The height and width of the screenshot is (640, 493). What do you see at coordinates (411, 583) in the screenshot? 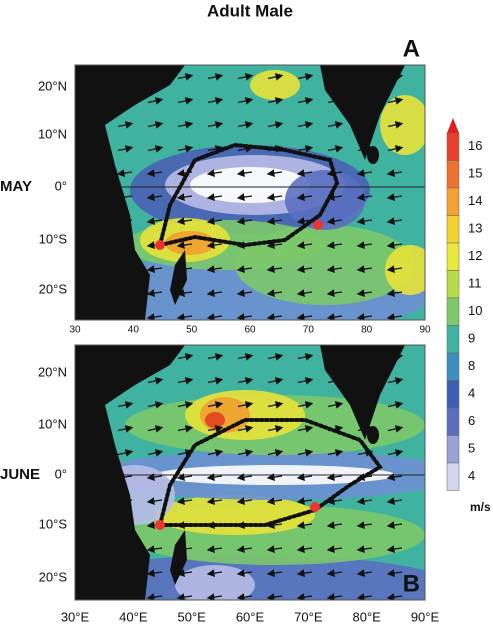
I see `panel-label: B` at bounding box center [411, 583].